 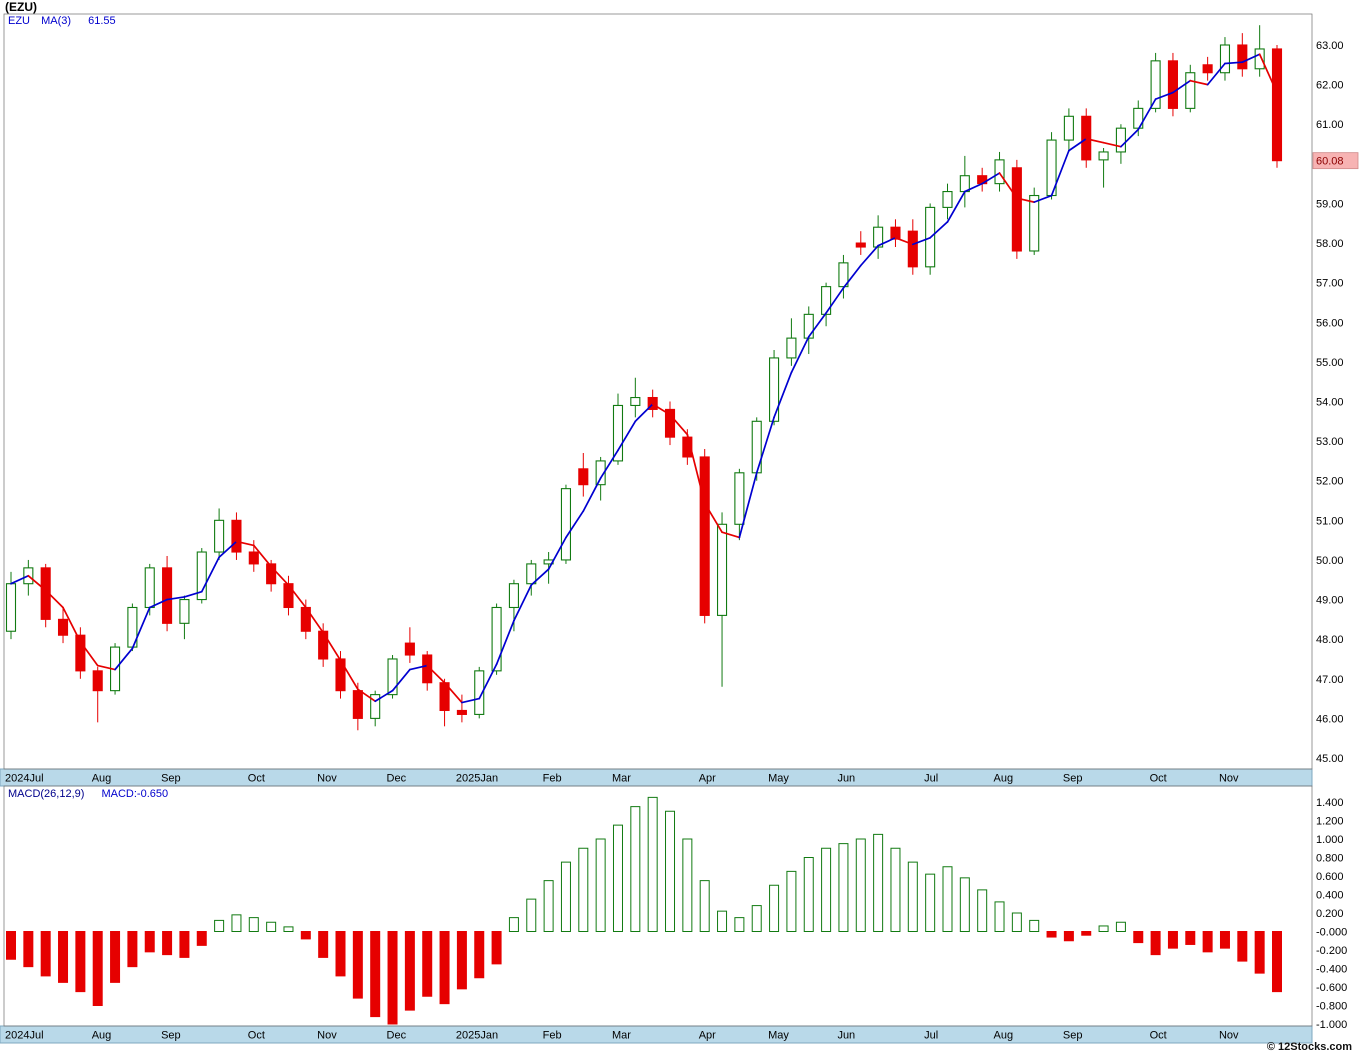 I want to click on x-axis-label-macd: Mar, so click(x=621, y=1036).